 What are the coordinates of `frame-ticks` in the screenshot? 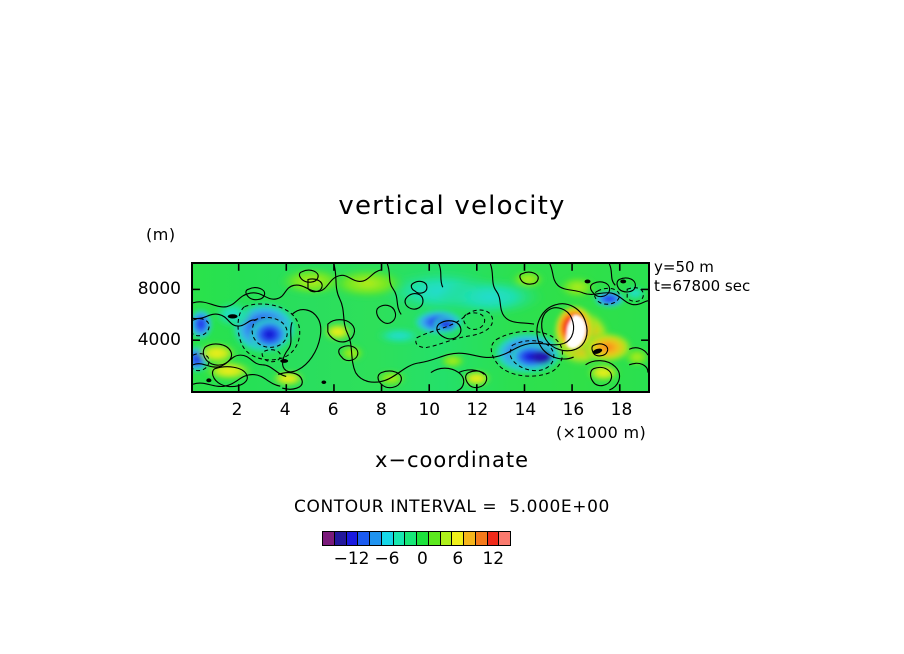 It's located at (420, 327).